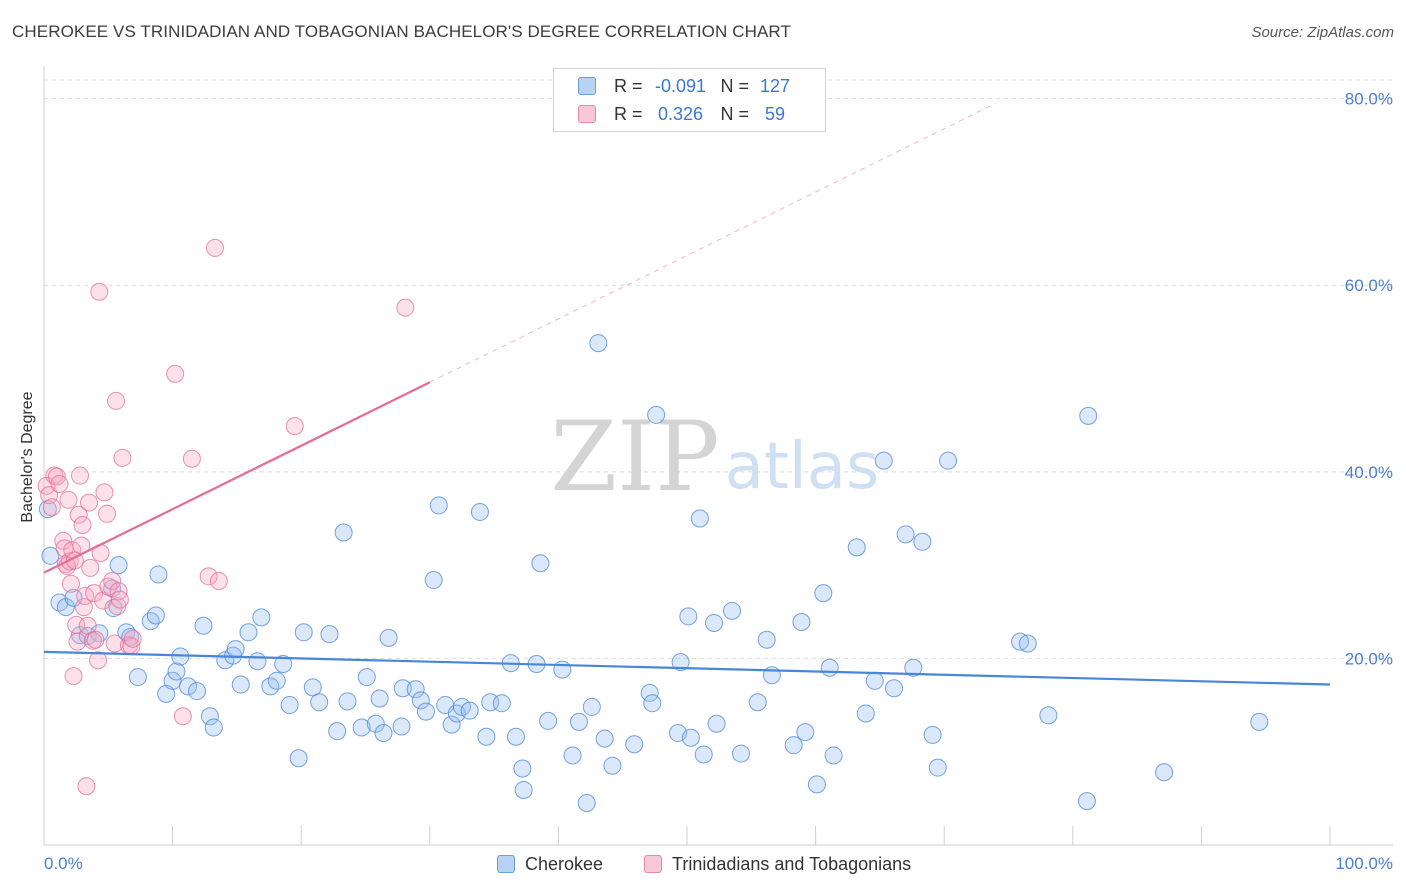 The image size is (1406, 892). Describe the element at coordinates (792, 863) in the screenshot. I see `series-label-trinidadian: Trinidadians and Tobagonians` at that location.